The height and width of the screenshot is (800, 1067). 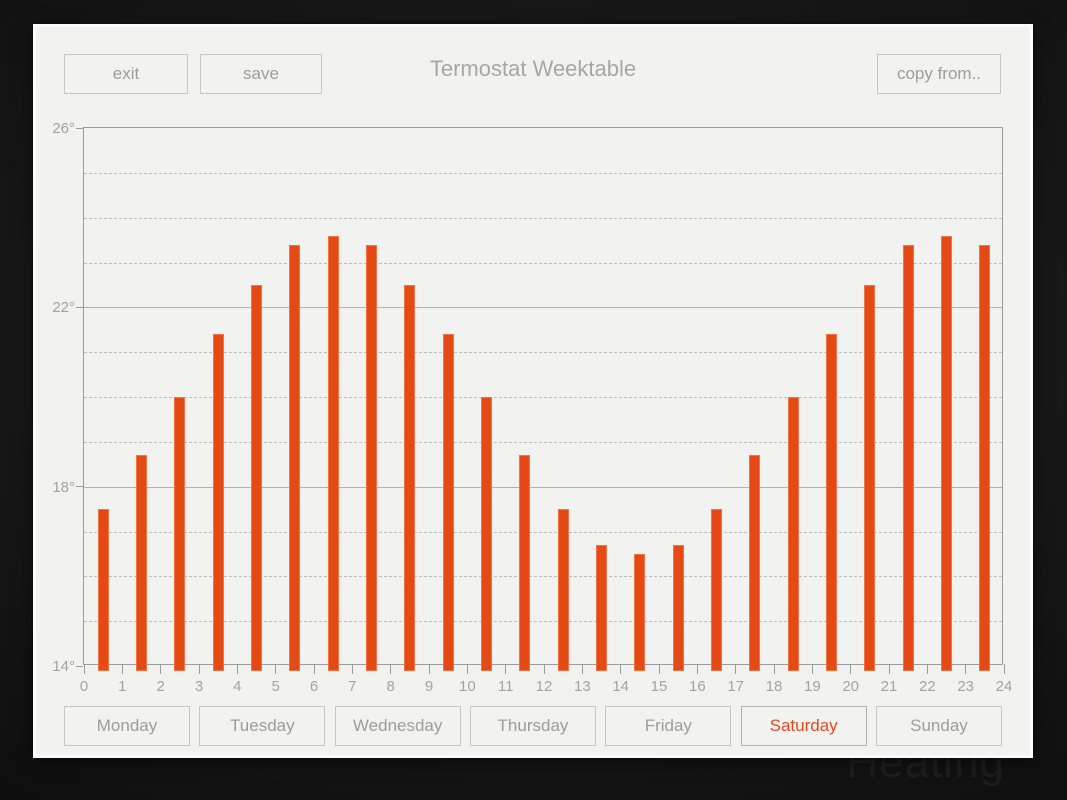 I want to click on x-axis-label: 11, so click(x=505, y=686).